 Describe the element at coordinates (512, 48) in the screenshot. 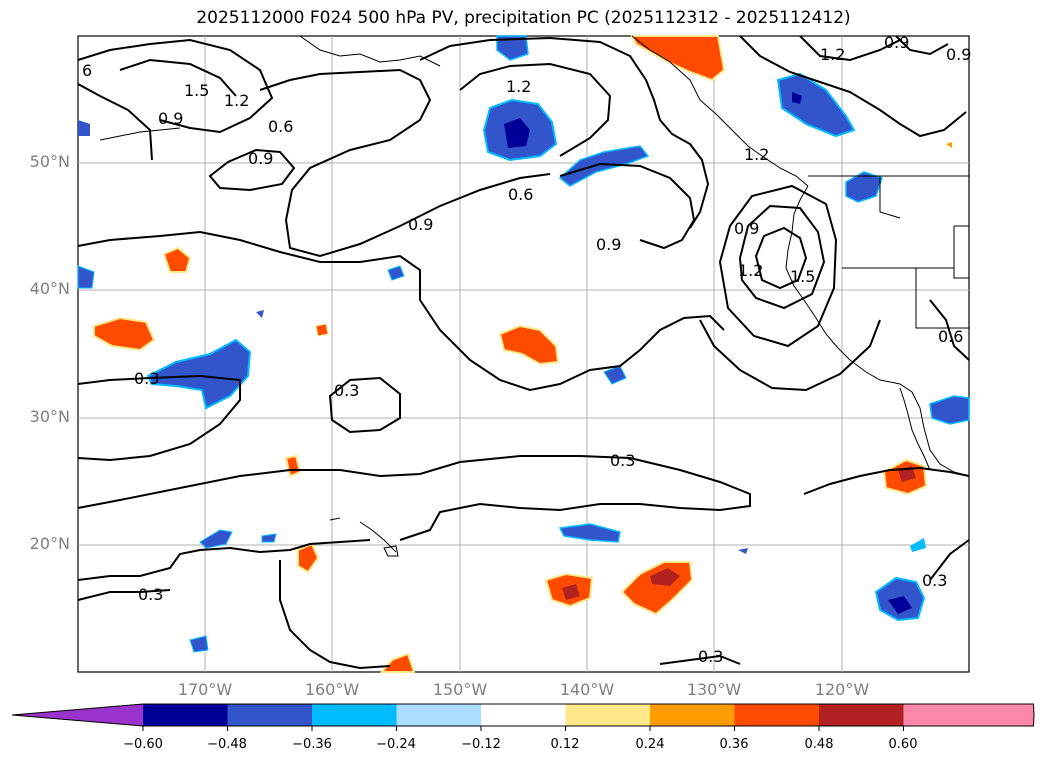

I see `precip-blob-north-blue` at that location.